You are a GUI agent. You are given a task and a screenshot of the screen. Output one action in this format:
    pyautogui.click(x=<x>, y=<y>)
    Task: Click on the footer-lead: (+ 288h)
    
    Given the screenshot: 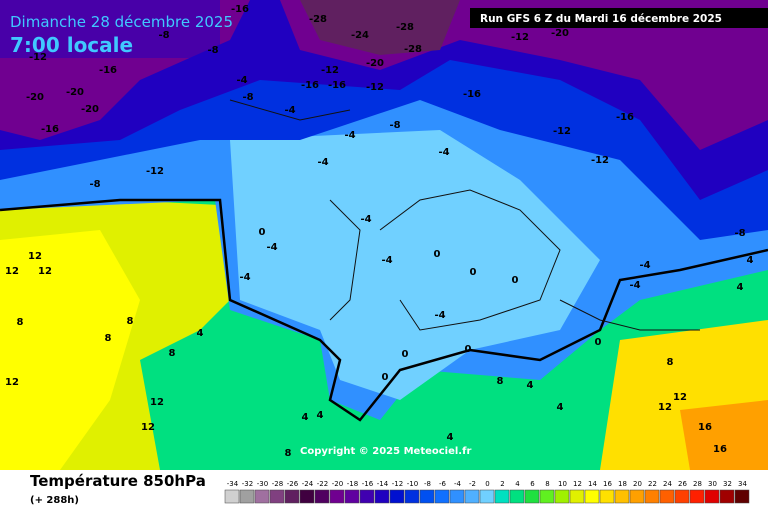 What is the action you would take?
    pyautogui.click(x=54, y=500)
    